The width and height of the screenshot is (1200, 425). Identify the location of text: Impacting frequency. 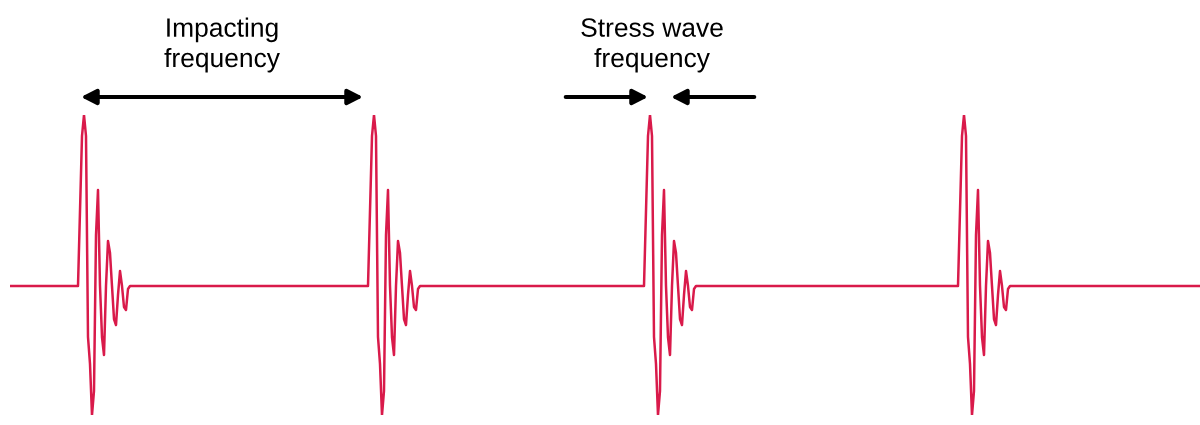
(222, 45).